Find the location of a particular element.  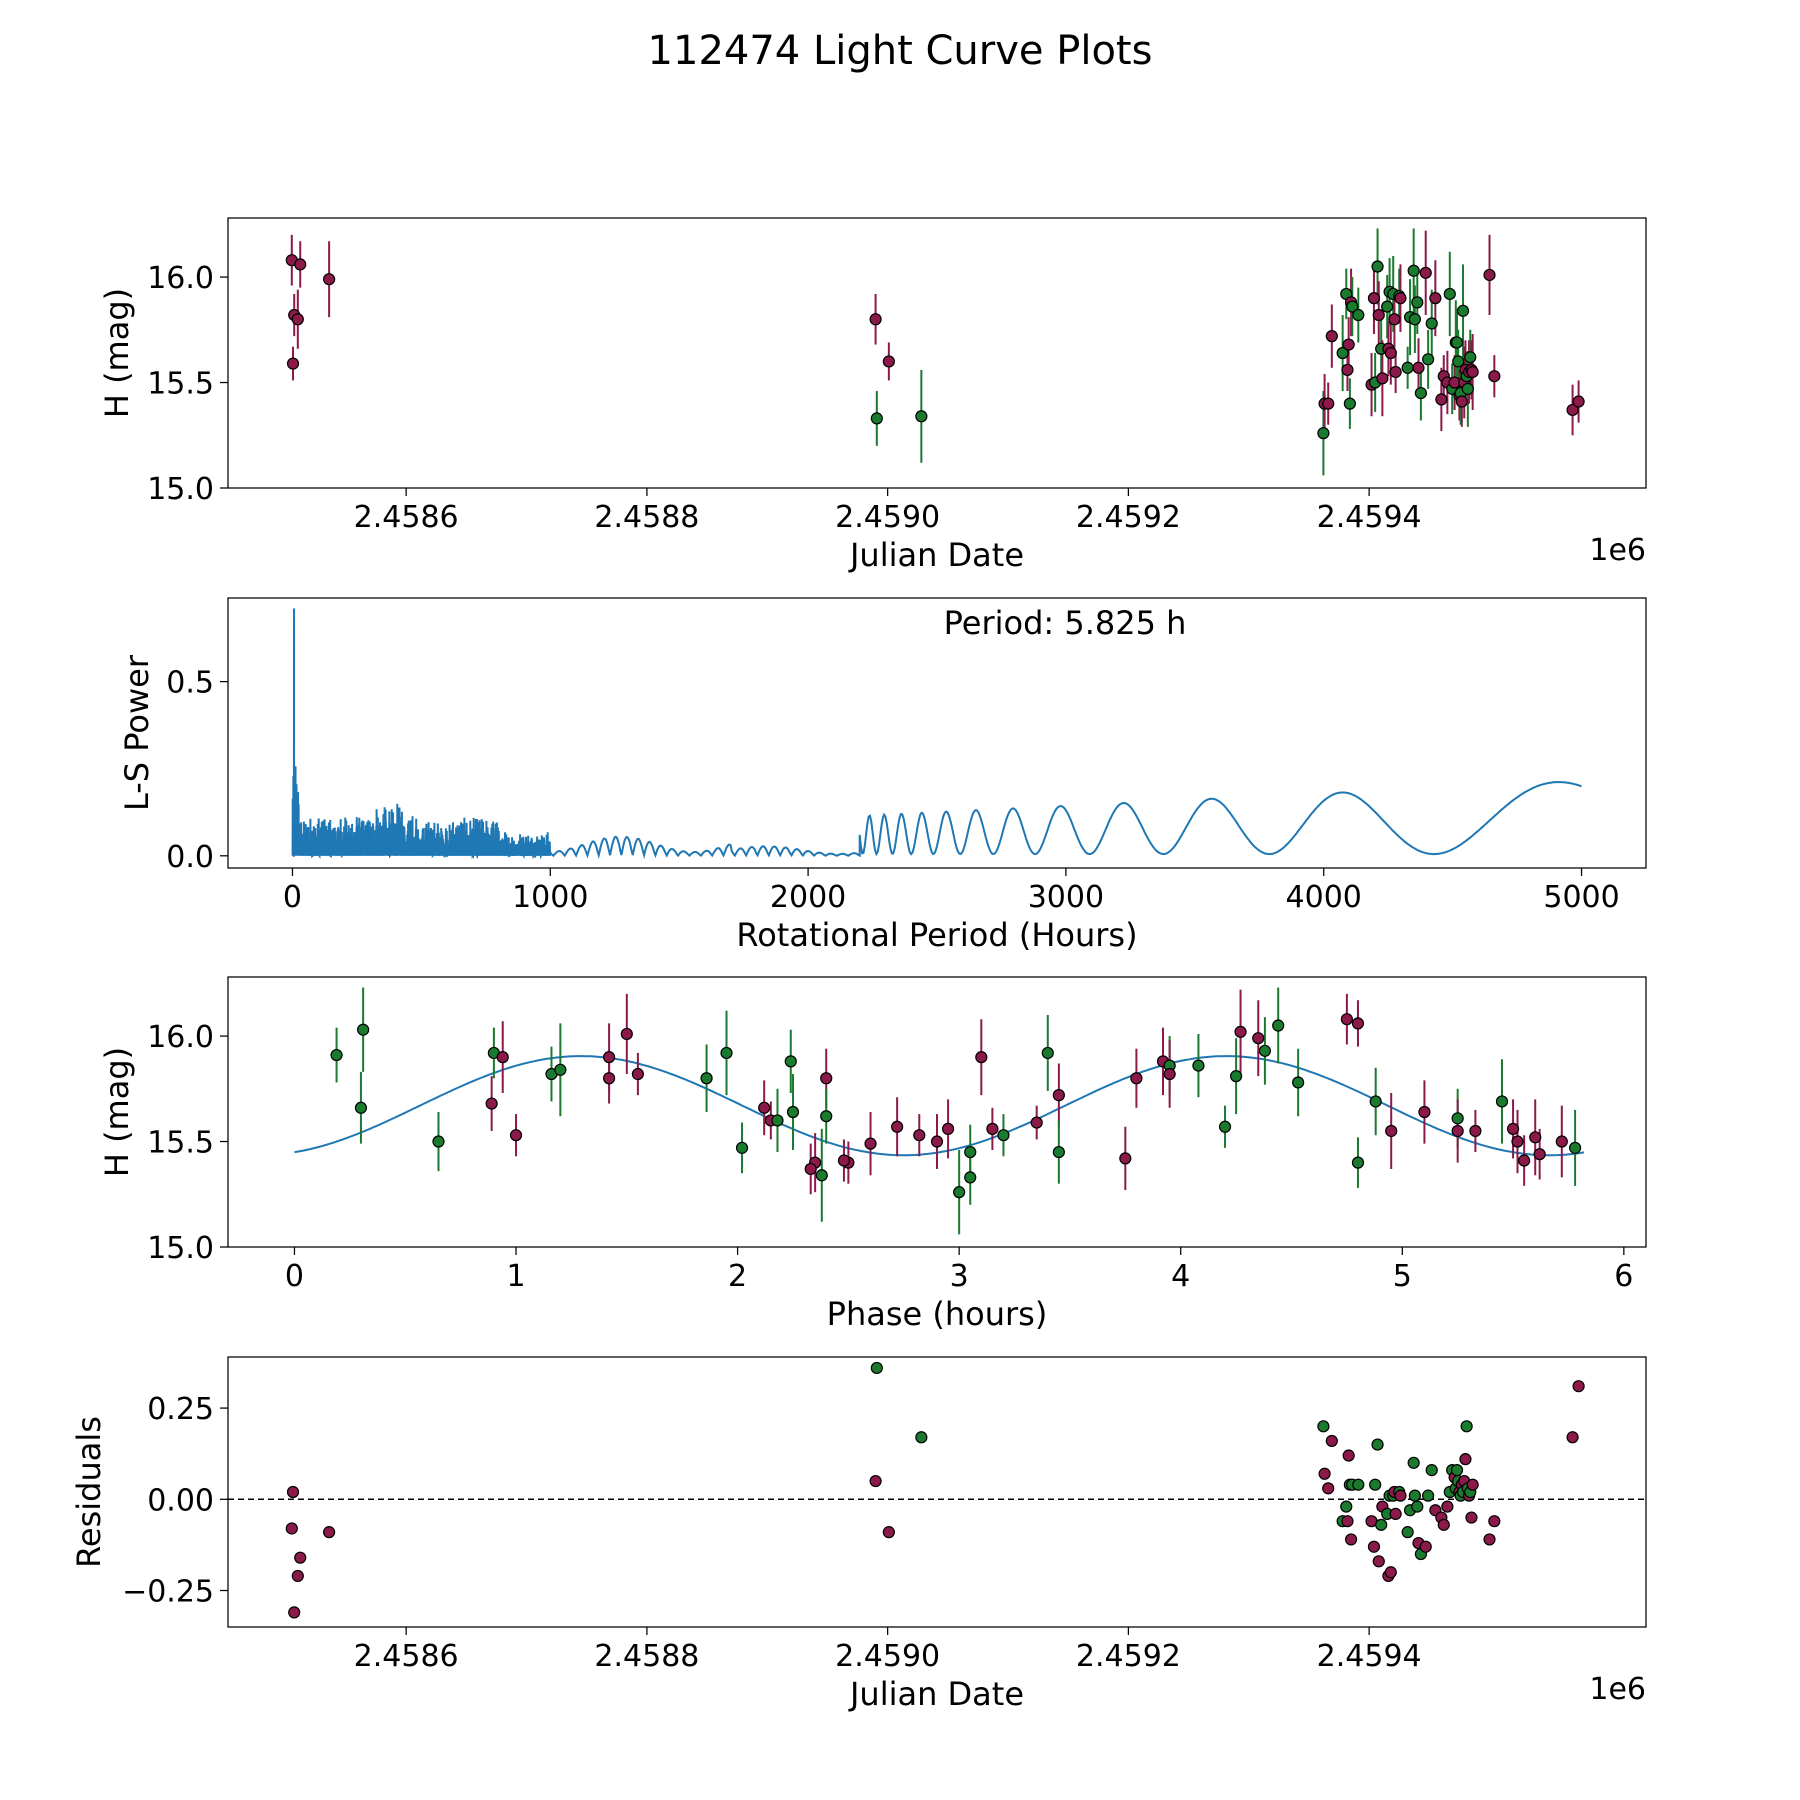

residuals-ytick-label: 0.00 is located at coordinates (180, 1500).